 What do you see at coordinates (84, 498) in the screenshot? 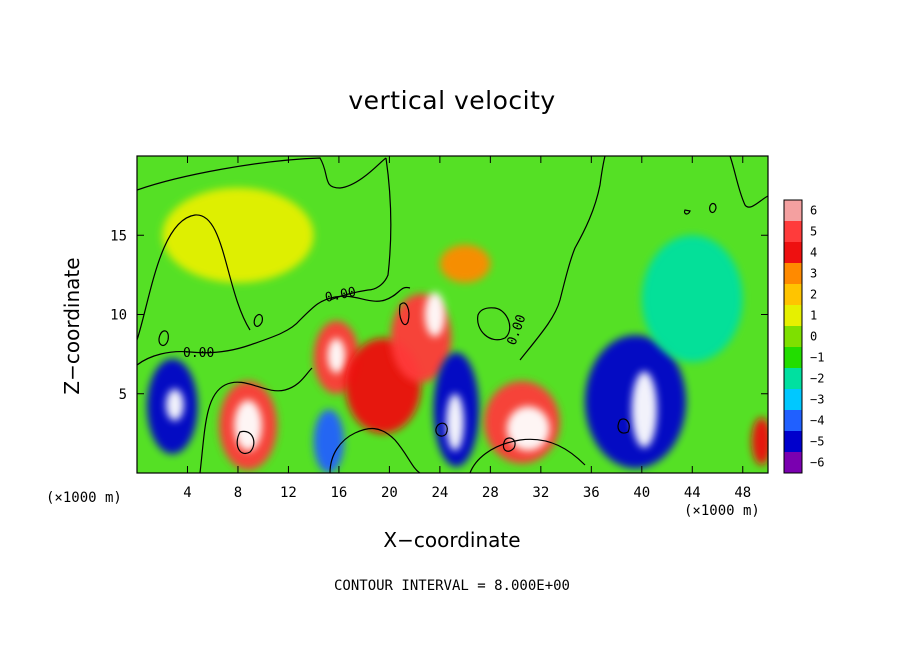
I see `x-unit-label-left: (×1000 m)` at bounding box center [84, 498].